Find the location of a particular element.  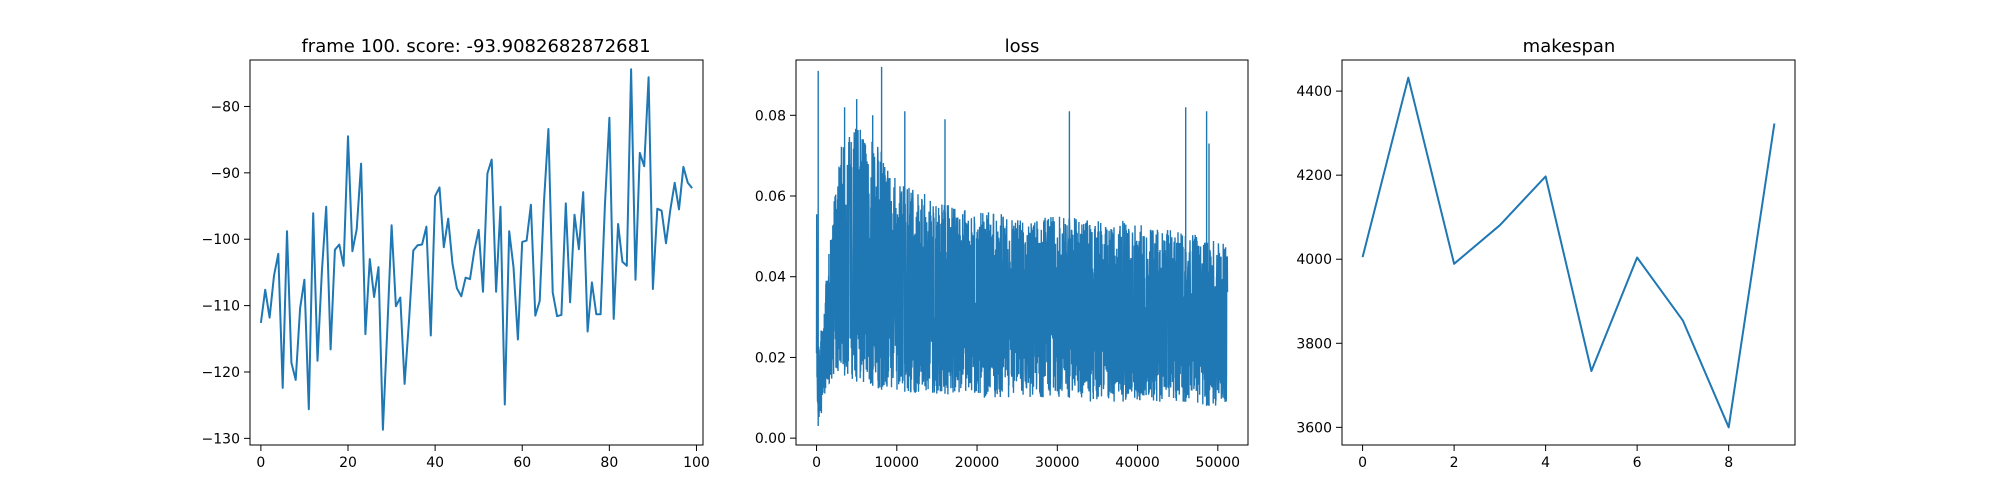

makespan-xtick-label-0: 0 is located at coordinates (1362, 463).